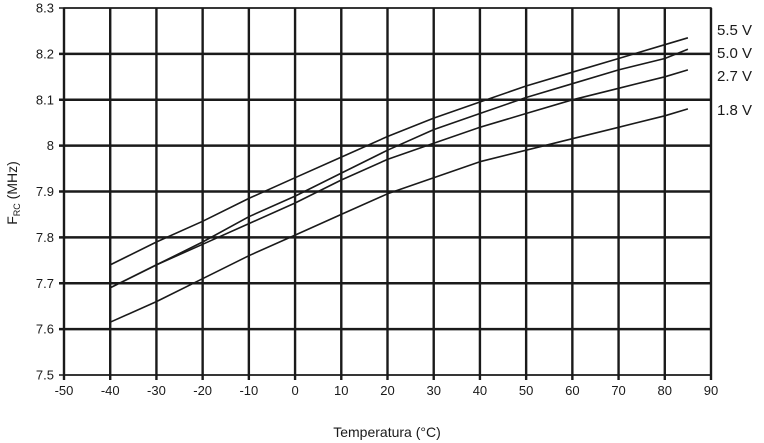 The image size is (764, 443). Describe the element at coordinates (45, 329) in the screenshot. I see `y-tick-label: 7.6` at that location.